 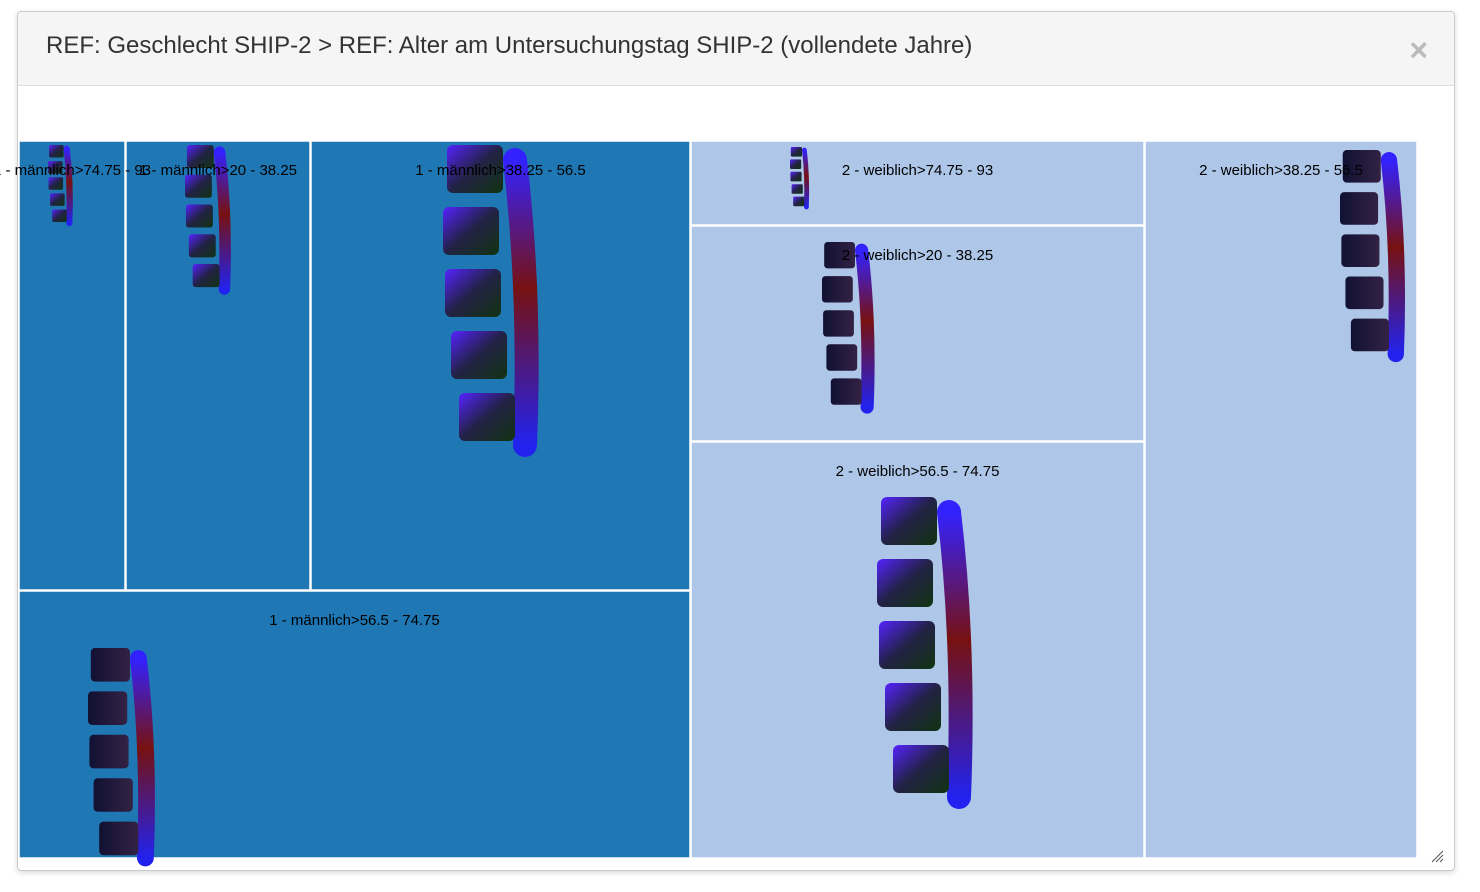 I want to click on cell-label: 1 - männlich>38.25 - 56.5, so click(x=500, y=170).